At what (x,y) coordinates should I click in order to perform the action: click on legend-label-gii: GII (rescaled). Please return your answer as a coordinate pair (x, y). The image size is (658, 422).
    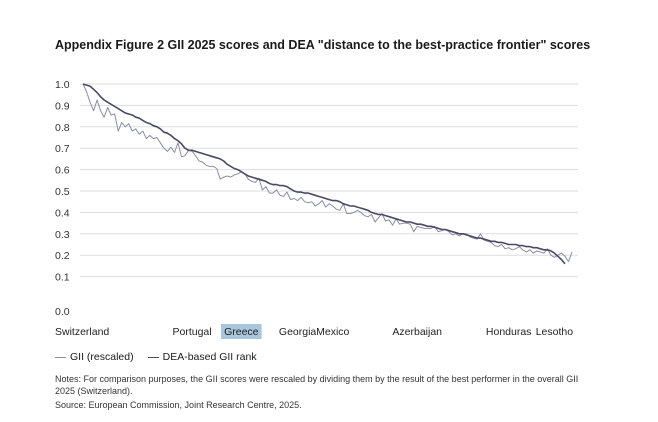
    Looking at the image, I should click on (102, 357).